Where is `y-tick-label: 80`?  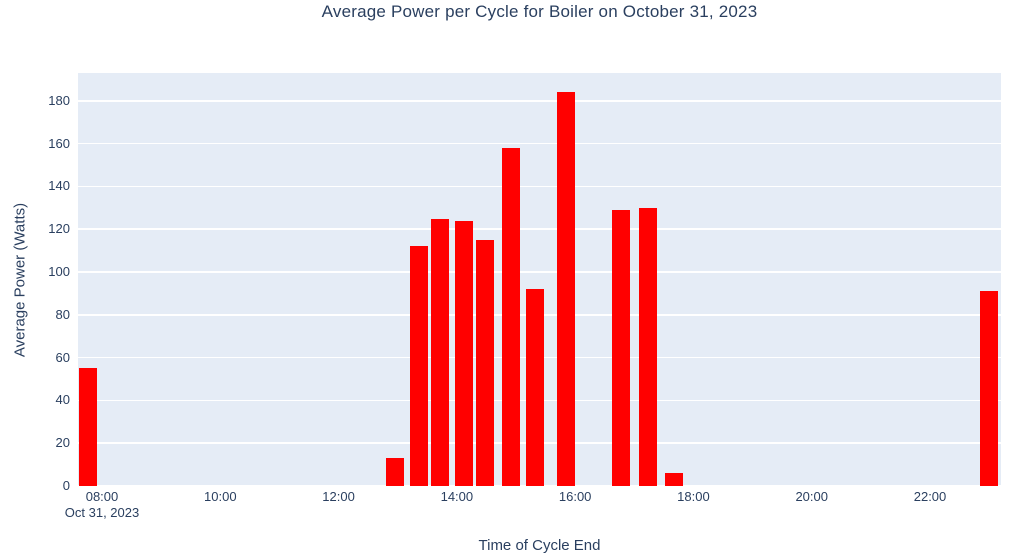
y-tick-label: 80 is located at coordinates (62, 314).